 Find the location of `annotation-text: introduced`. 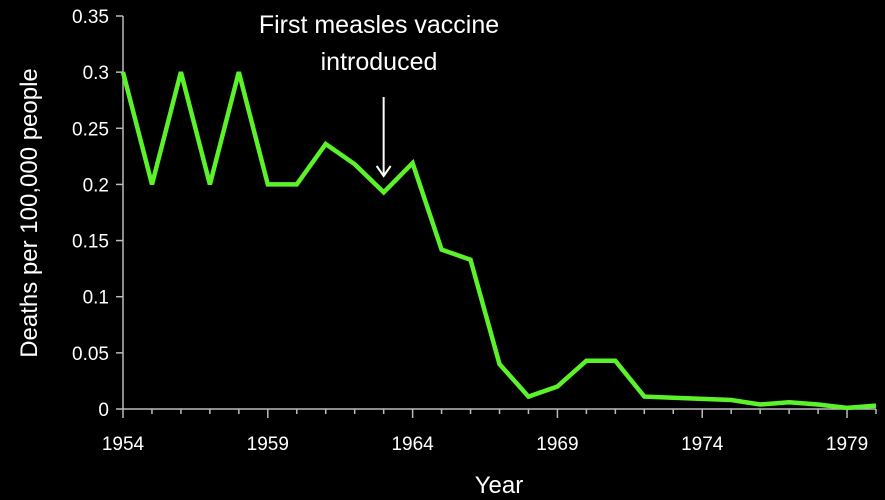

annotation-text: introduced is located at coordinates (379, 62).